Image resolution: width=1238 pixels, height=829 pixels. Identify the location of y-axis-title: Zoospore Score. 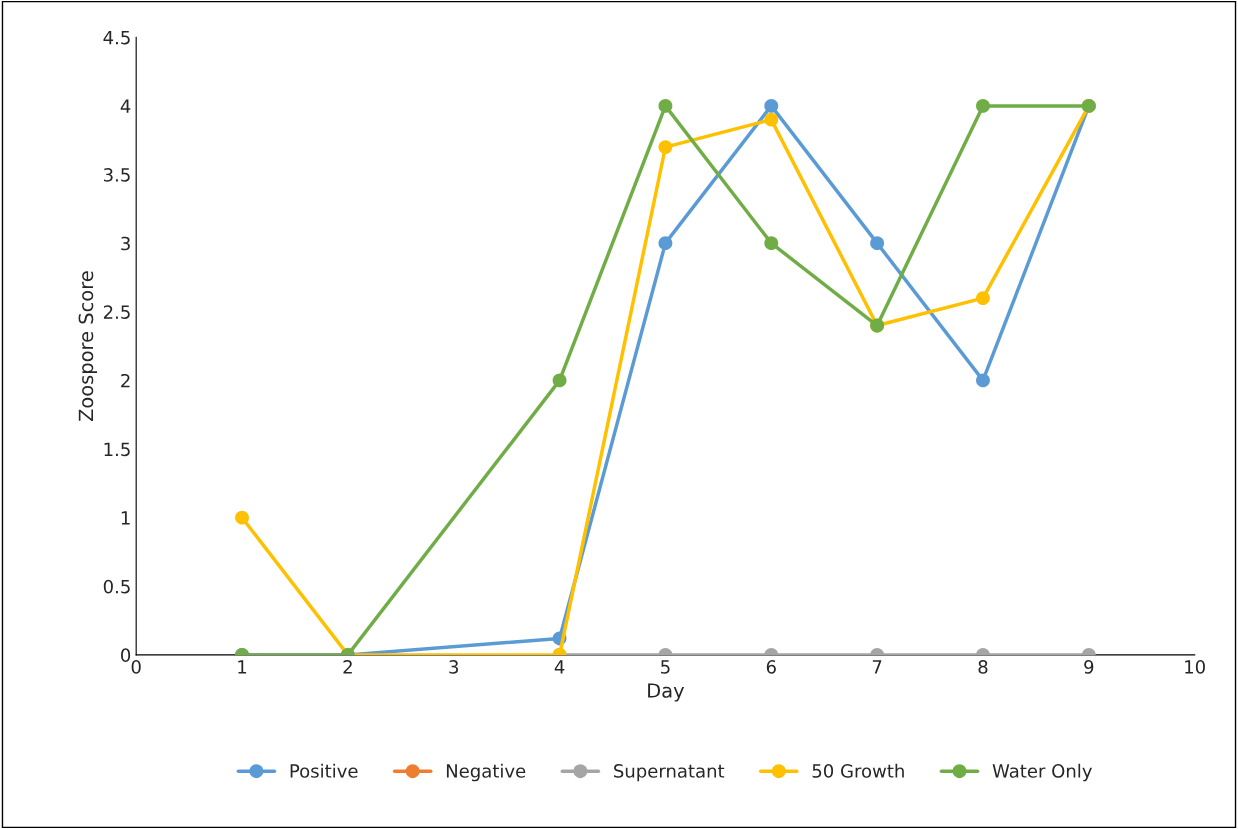
(88, 346).